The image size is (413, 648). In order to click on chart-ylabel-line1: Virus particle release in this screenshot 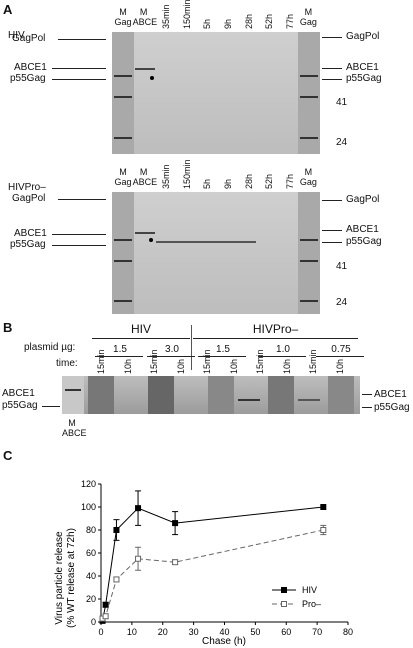, I will do `click(59, 578)`.